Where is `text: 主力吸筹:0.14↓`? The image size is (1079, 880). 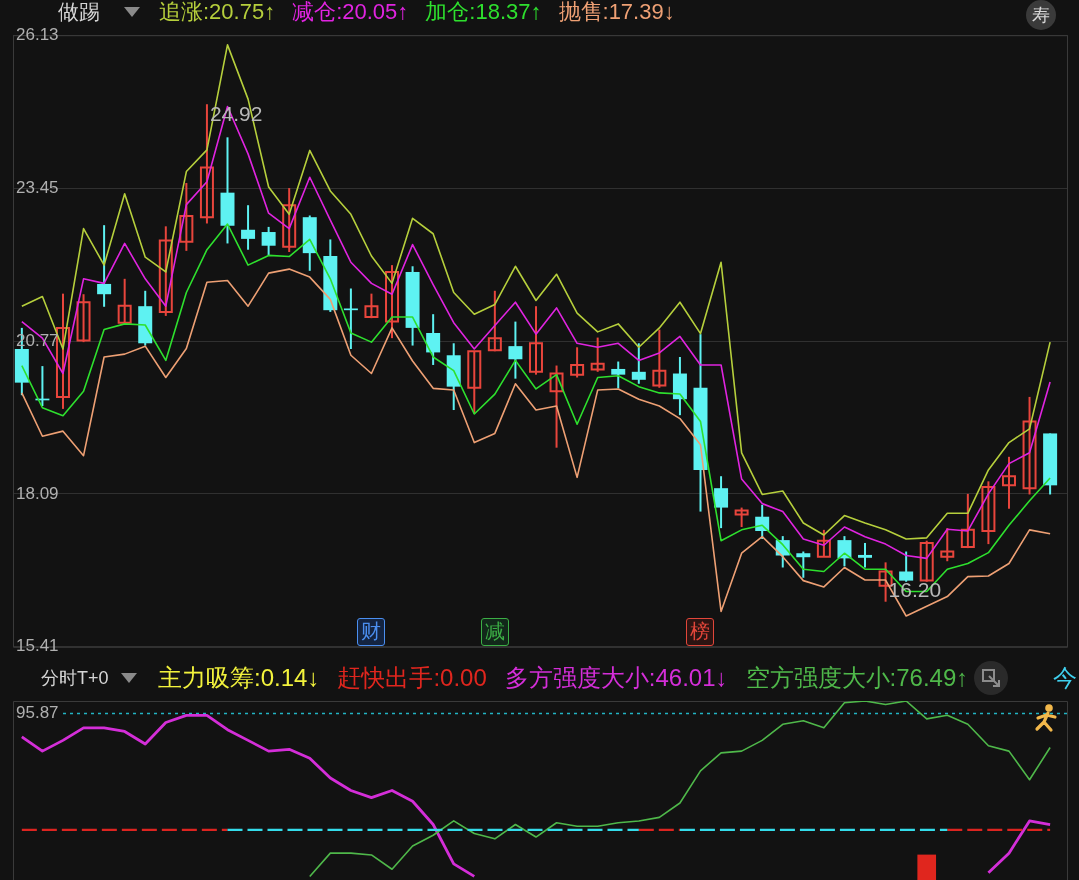
text: 主力吸筹:0.14↓ is located at coordinates (239, 678).